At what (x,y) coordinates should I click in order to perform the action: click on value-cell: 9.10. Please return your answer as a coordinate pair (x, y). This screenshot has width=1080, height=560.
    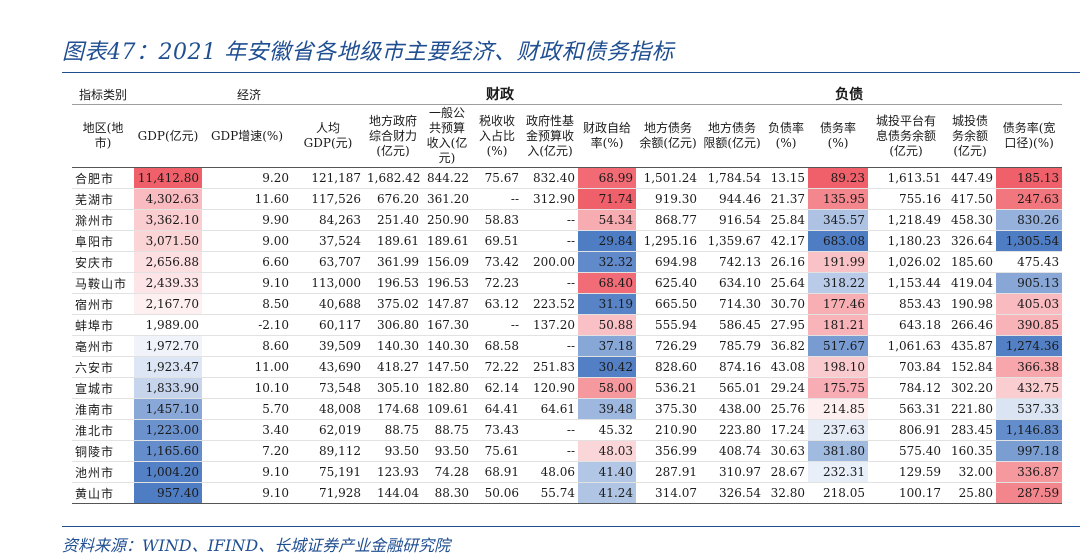
    Looking at the image, I should click on (247, 472).